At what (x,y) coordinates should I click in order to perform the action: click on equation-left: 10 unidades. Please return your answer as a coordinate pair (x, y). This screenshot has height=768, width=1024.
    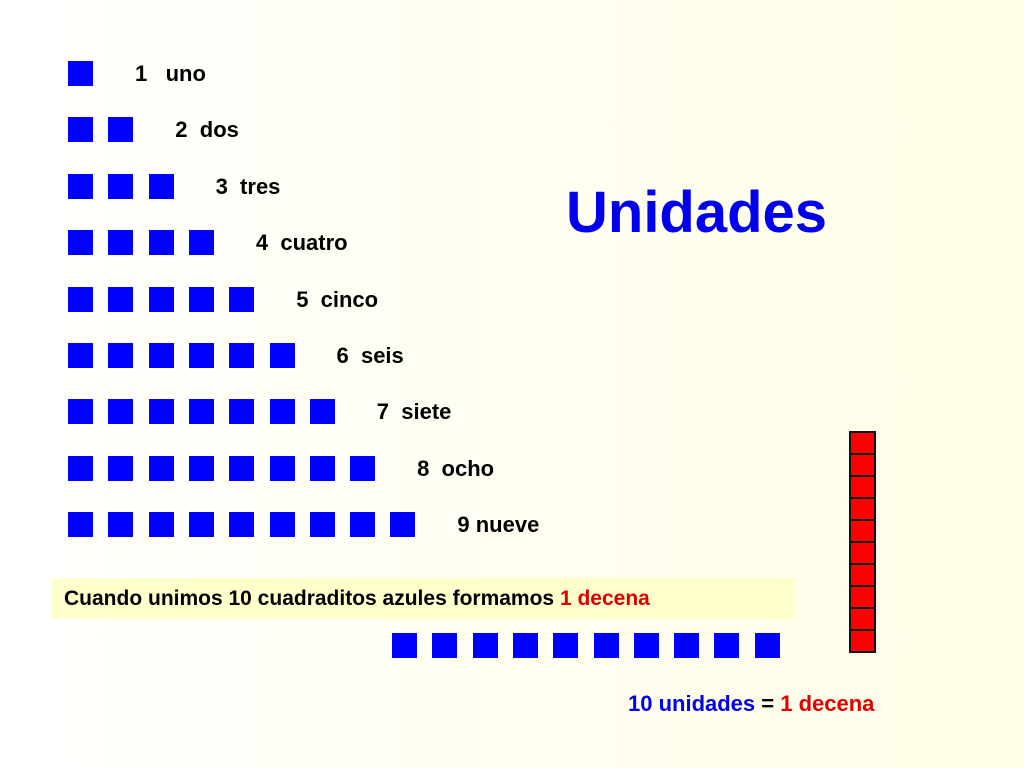
    Looking at the image, I should click on (692, 703).